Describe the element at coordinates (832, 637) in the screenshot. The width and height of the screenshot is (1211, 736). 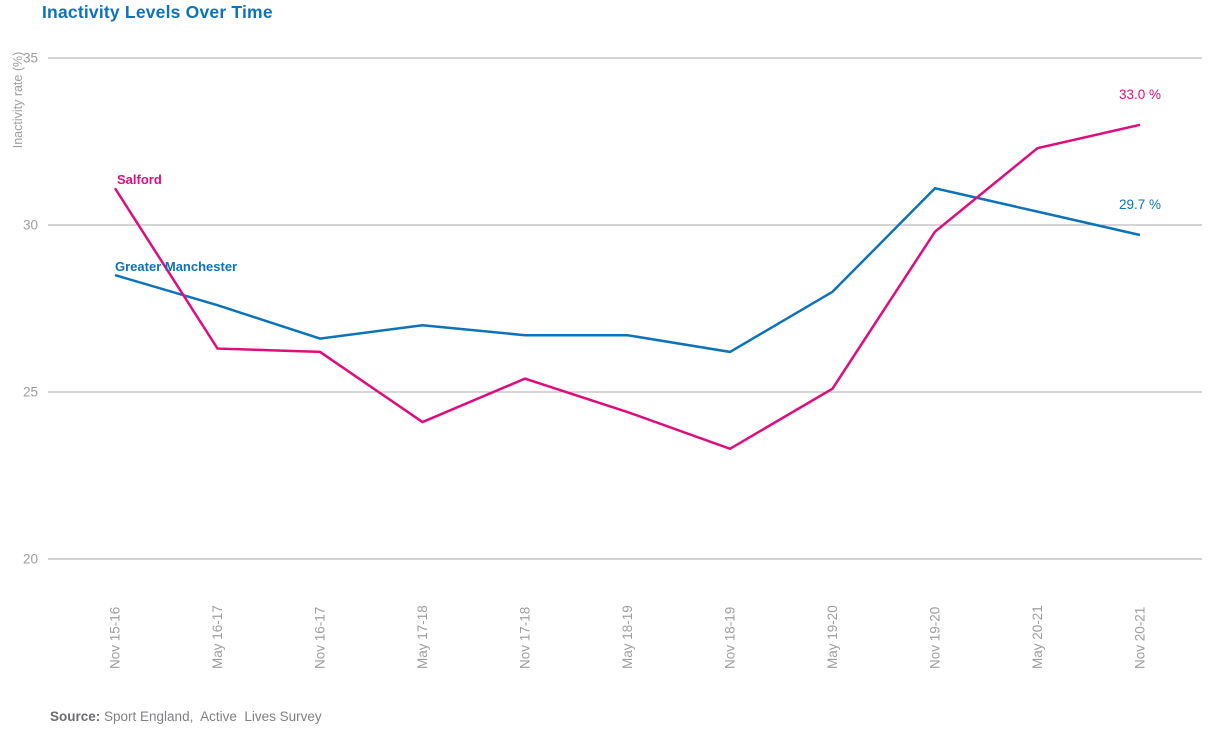
I see `x-axis-tick-label: May 19-20` at that location.